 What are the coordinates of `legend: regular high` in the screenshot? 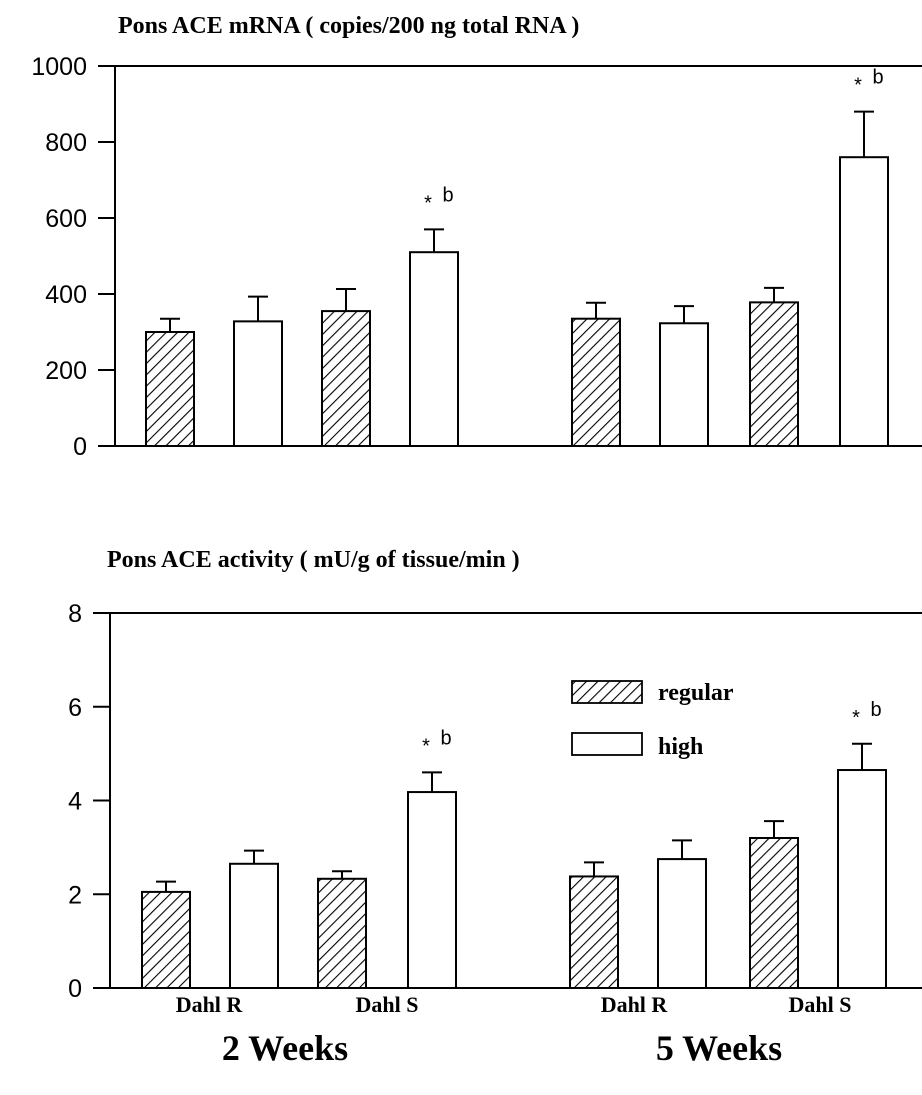 It's located at (652, 720).